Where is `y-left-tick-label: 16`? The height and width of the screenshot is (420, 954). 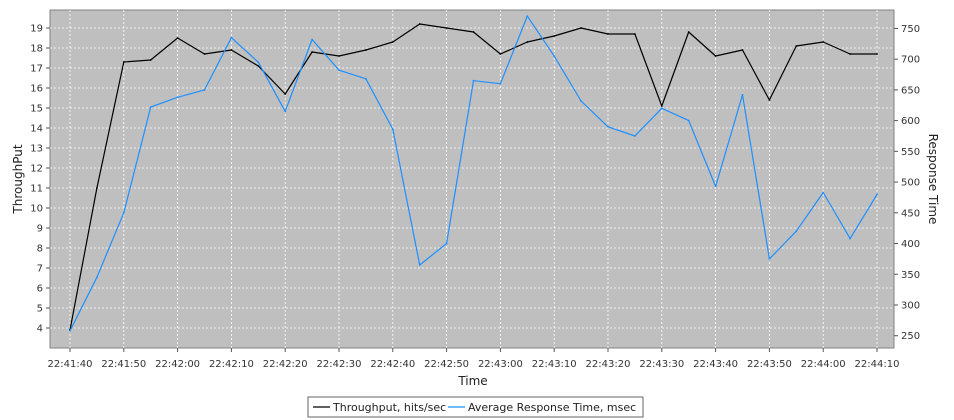
y-left-tick-label: 16 is located at coordinates (36, 89).